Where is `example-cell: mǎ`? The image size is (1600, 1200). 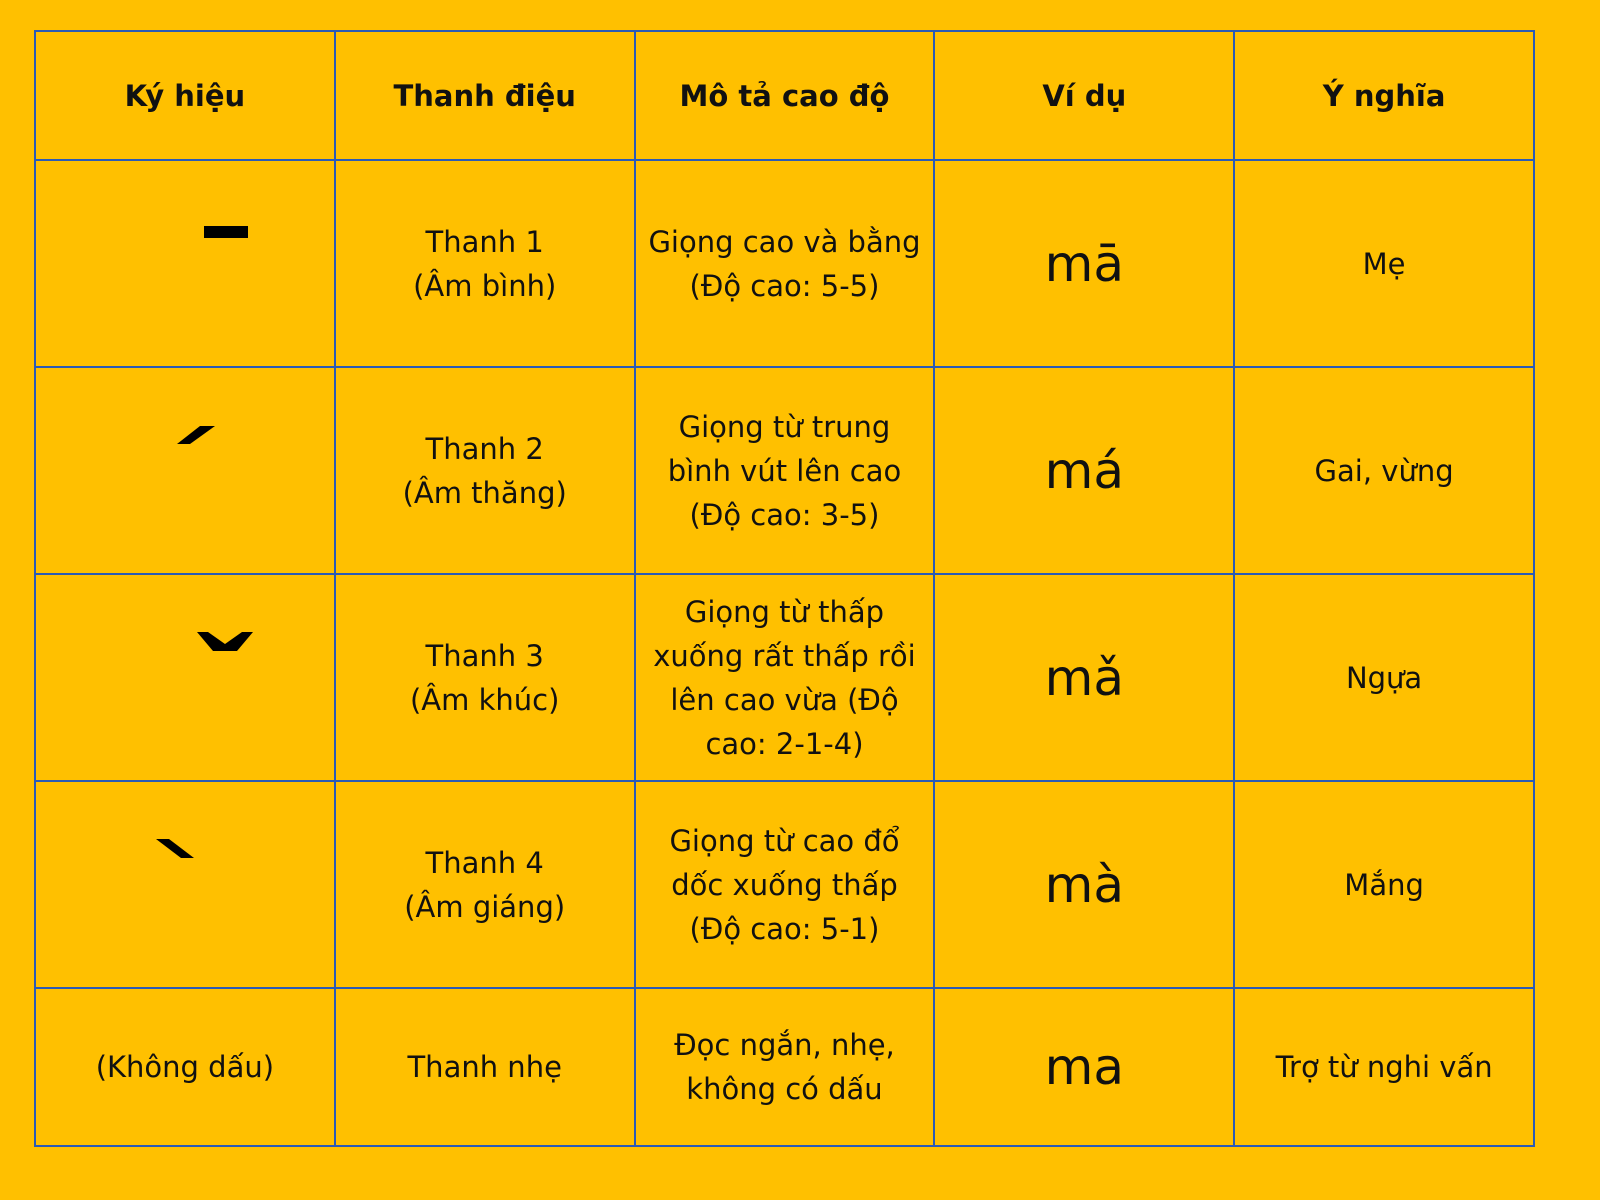
example-cell: mǎ is located at coordinates (1084, 677).